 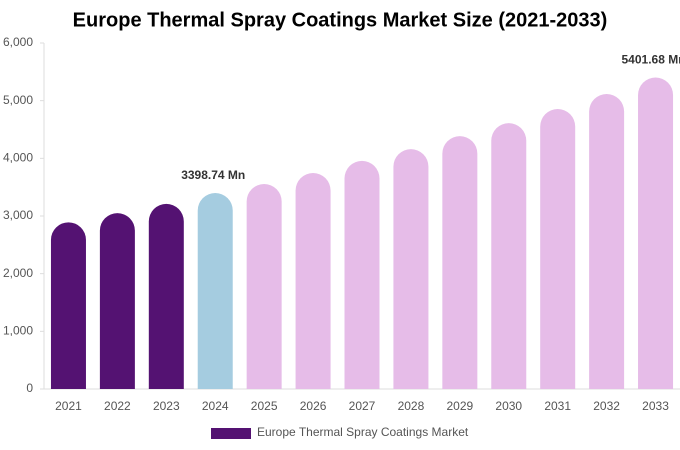 What do you see at coordinates (557, 406) in the screenshot?
I see `x-tick-label: 2031` at bounding box center [557, 406].